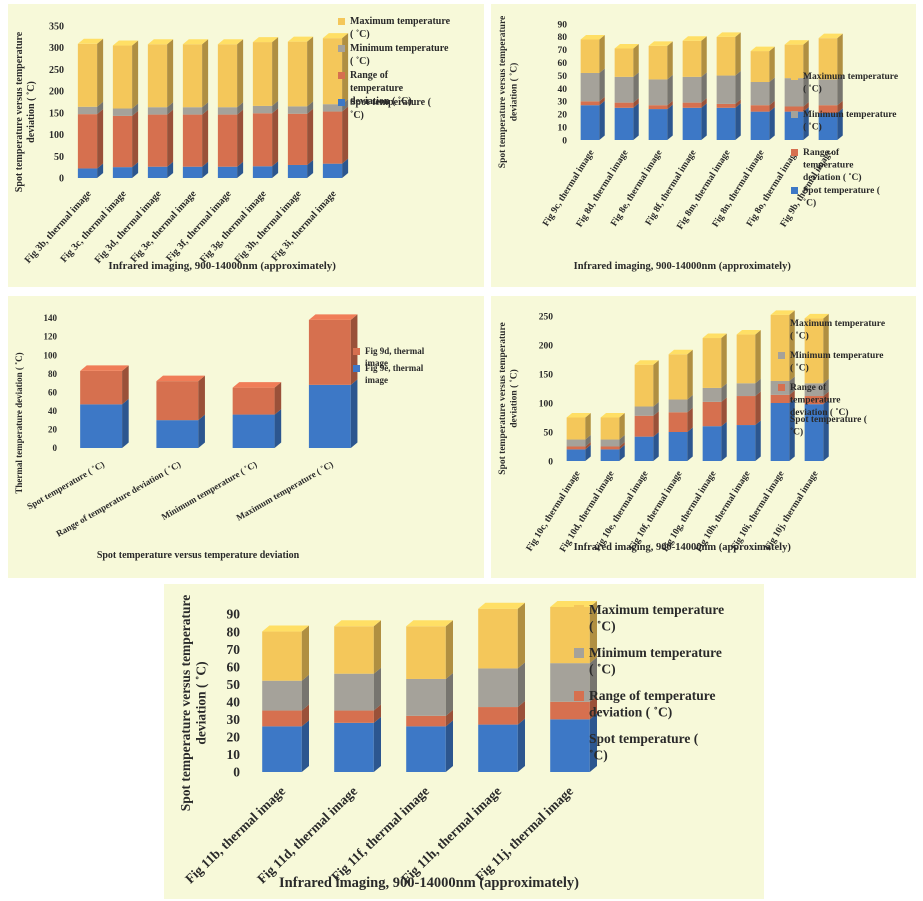  I want to click on y-tick-label: 120, so click(51, 337).